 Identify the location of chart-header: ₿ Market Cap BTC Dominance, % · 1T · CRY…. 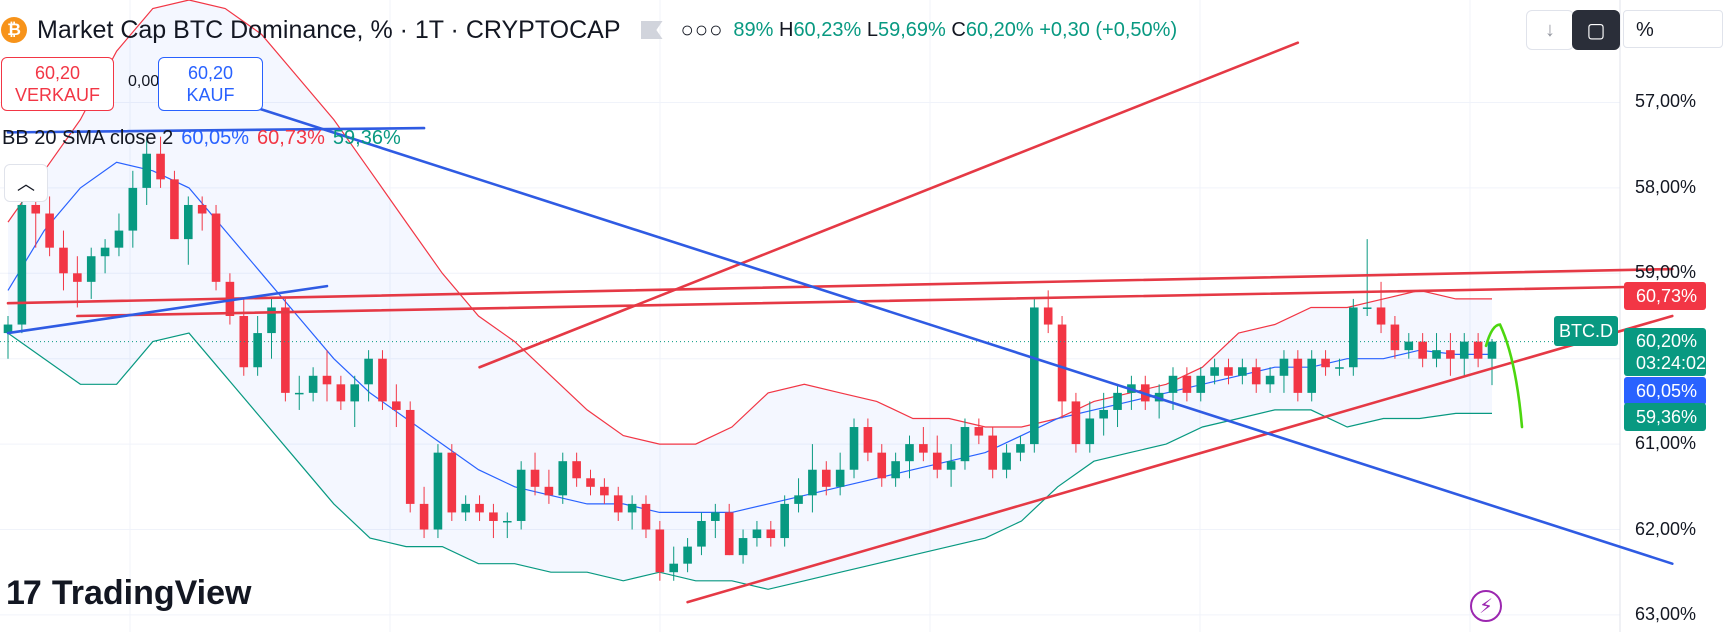
(588, 30).